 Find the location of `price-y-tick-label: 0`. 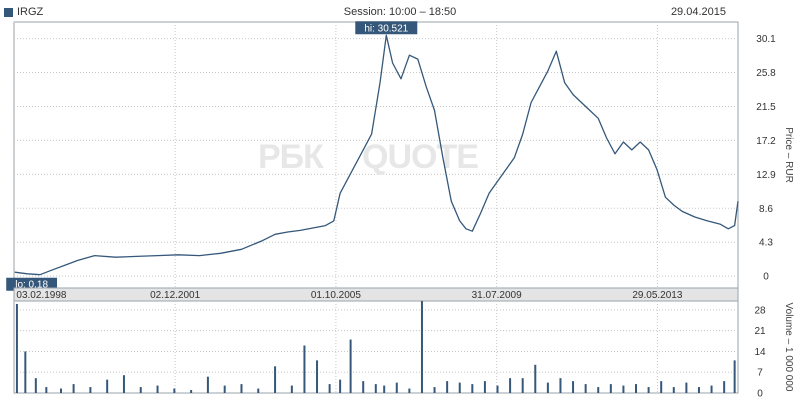

price-y-tick-label: 0 is located at coordinates (766, 277).